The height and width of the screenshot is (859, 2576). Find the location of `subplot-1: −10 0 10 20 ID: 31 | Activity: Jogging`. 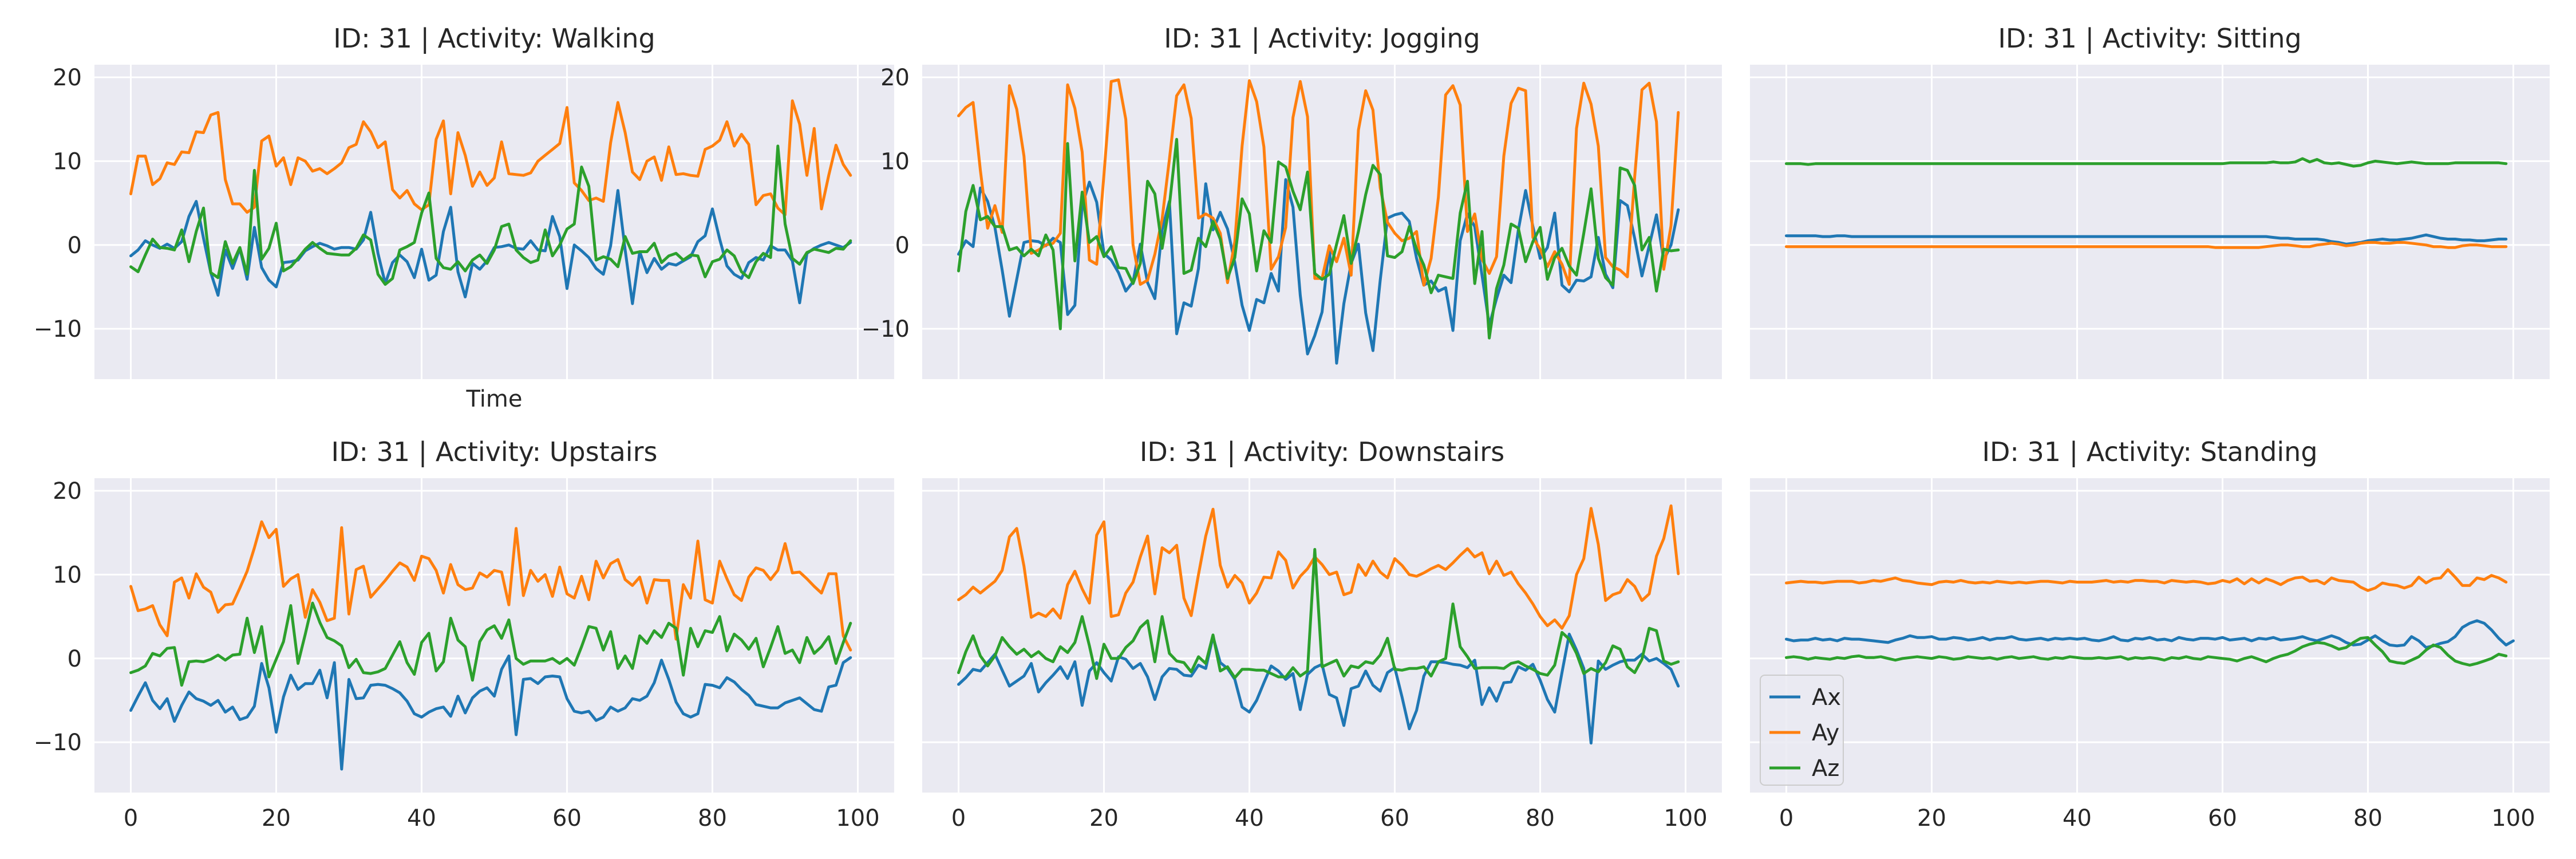

subplot-1: −10 0 10 20 ID: 31 | Activity: Jogging is located at coordinates (1292, 201).